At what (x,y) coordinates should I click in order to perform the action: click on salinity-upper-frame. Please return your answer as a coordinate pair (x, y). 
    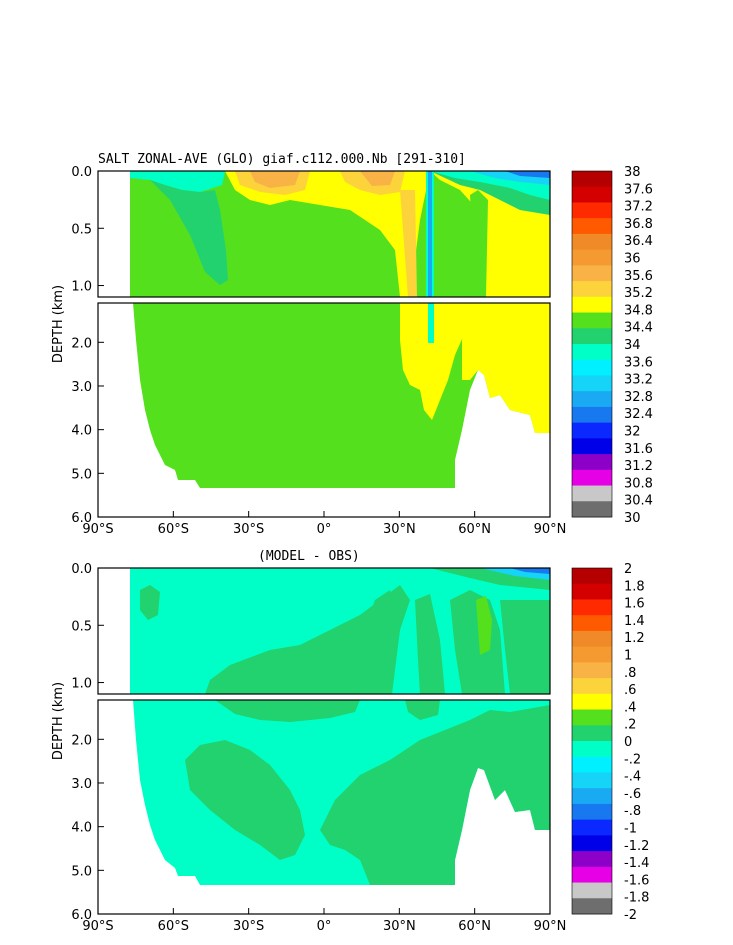
    Looking at the image, I should click on (324, 234).